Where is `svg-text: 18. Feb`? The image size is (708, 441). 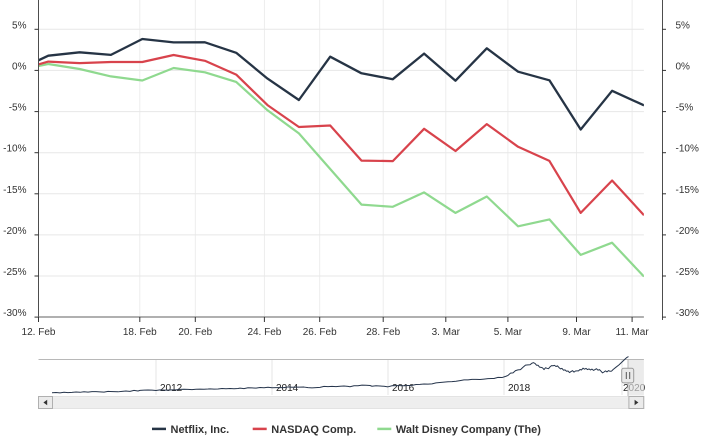
svg-text: 18. Feb is located at coordinates (140, 332).